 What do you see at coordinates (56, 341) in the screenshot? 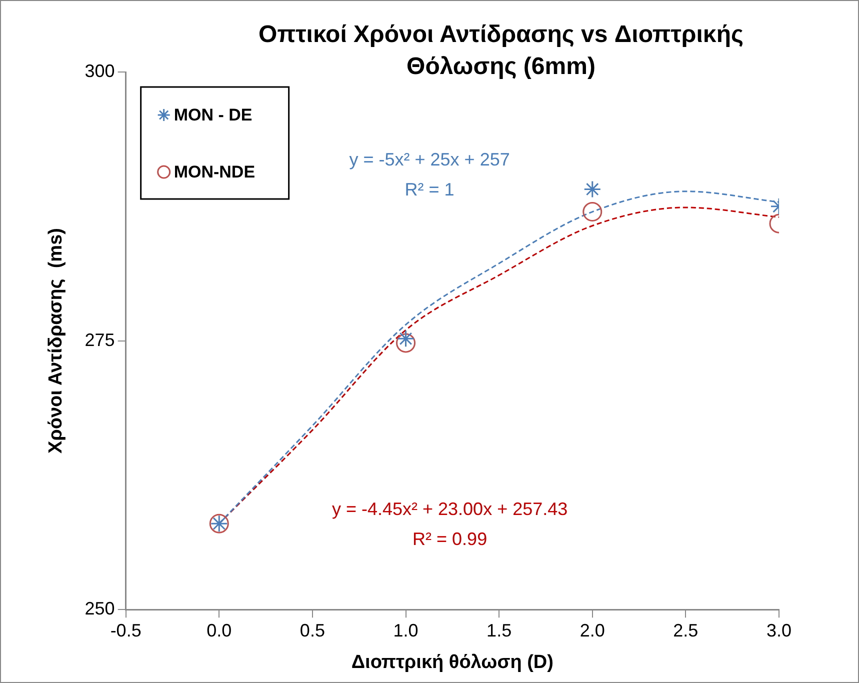
I see `y-axis-title: Χρόνοι Αντίδρασης (ms)` at bounding box center [56, 341].